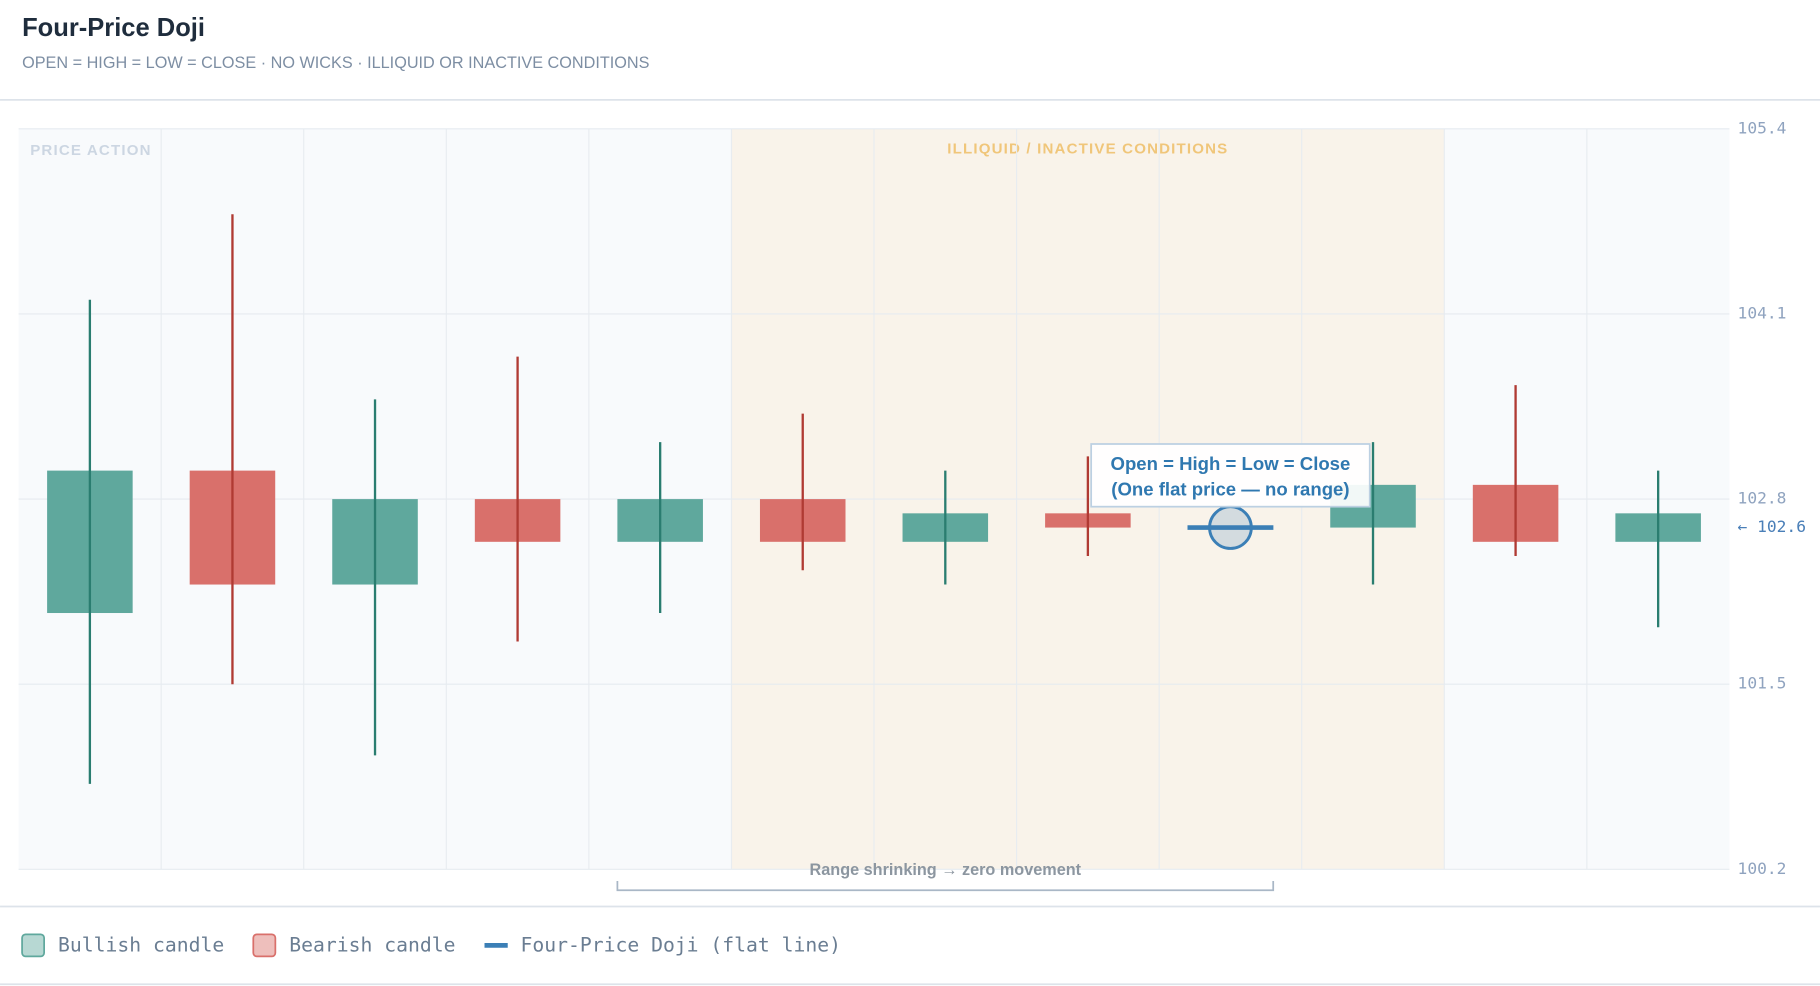 This screenshot has width=1820, height=986. What do you see at coordinates (1762, 127) in the screenshot?
I see `y-tick-label: 105.4` at bounding box center [1762, 127].